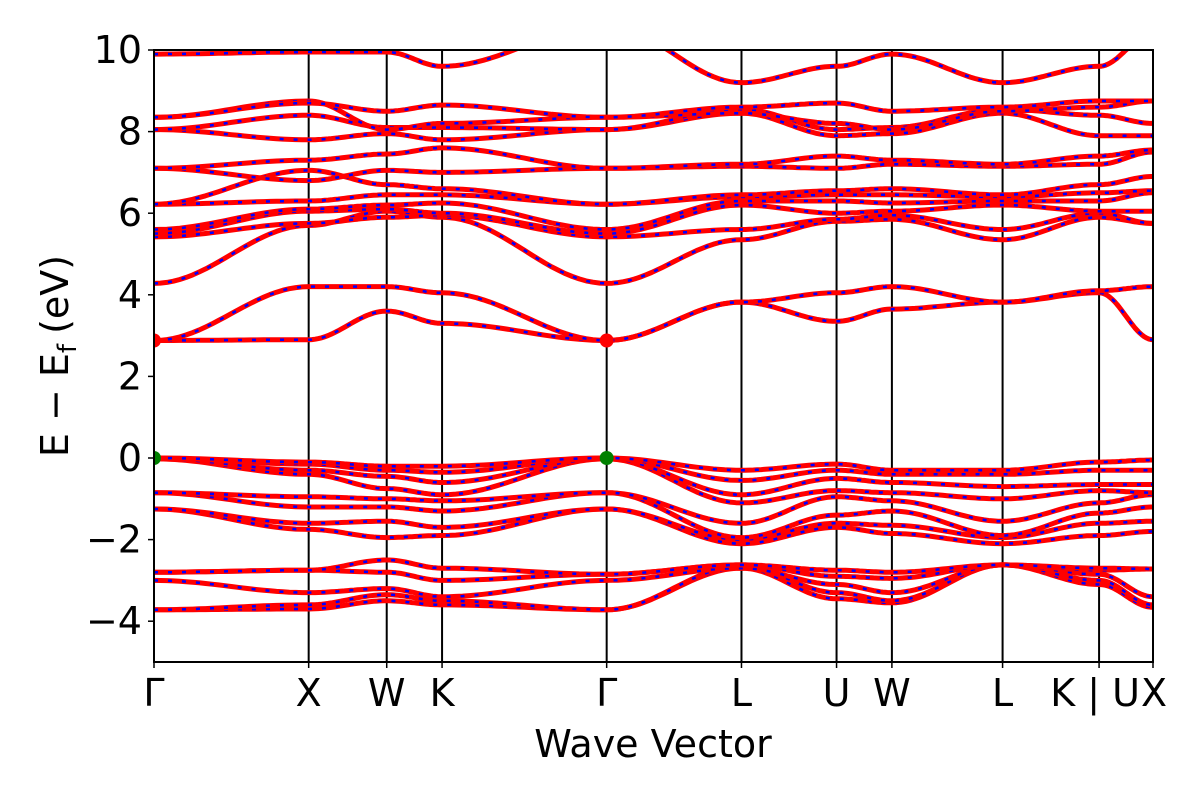  Describe the element at coordinates (443, 693) in the screenshot. I see `x-tick-label: K` at that location.